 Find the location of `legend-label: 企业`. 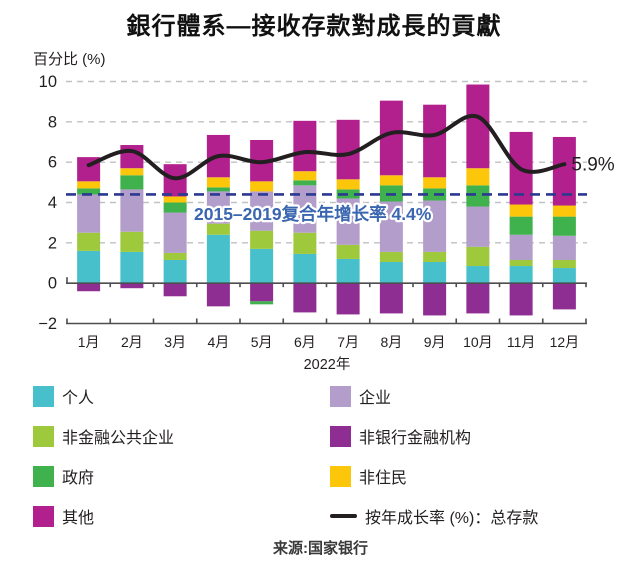

legend-label: 企业 is located at coordinates (375, 398).